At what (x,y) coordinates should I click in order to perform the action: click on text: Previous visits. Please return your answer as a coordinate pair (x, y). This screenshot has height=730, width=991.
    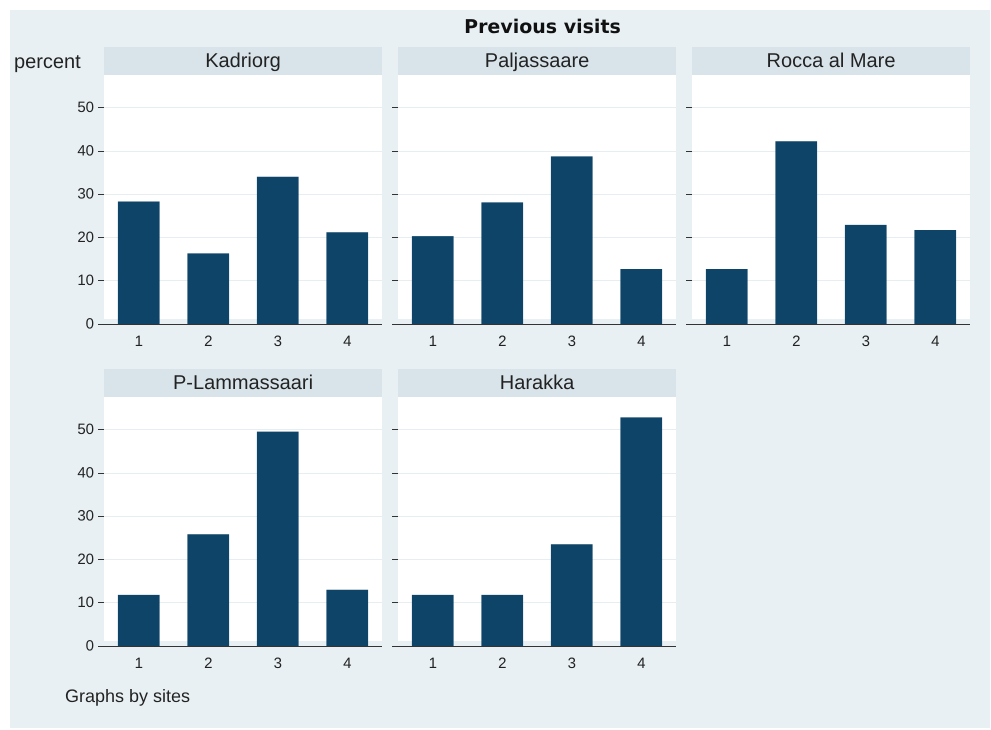
    Looking at the image, I should click on (542, 27).